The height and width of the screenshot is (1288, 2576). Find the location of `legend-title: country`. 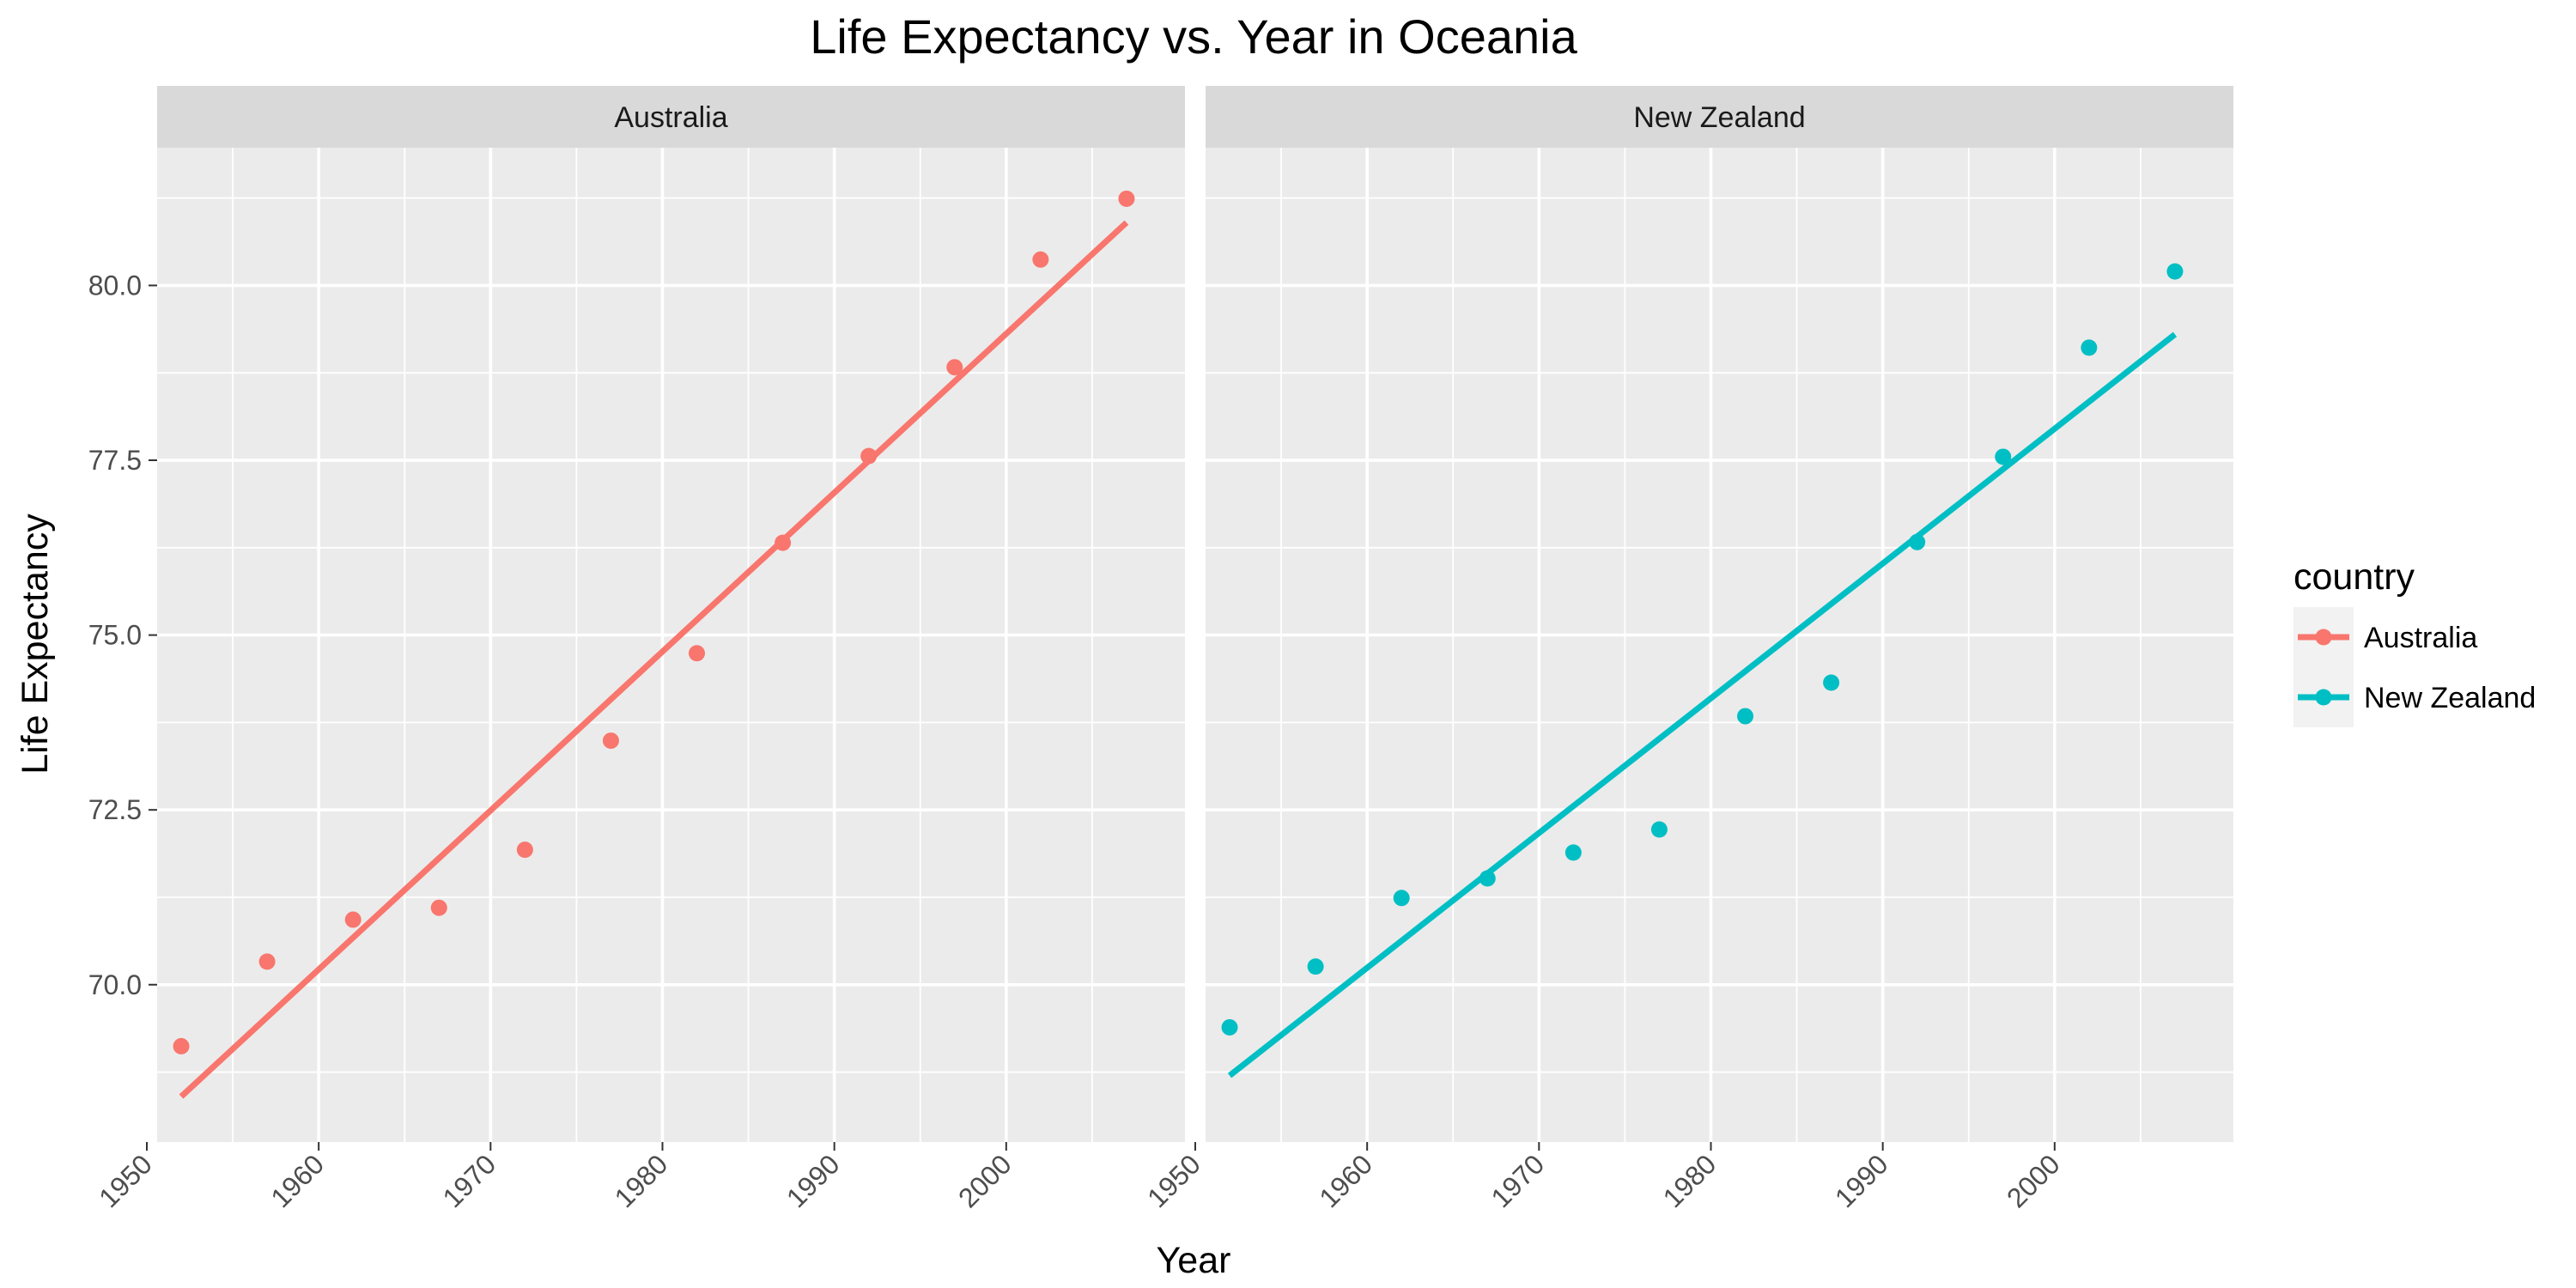

legend-title: country is located at coordinates (2354, 577).